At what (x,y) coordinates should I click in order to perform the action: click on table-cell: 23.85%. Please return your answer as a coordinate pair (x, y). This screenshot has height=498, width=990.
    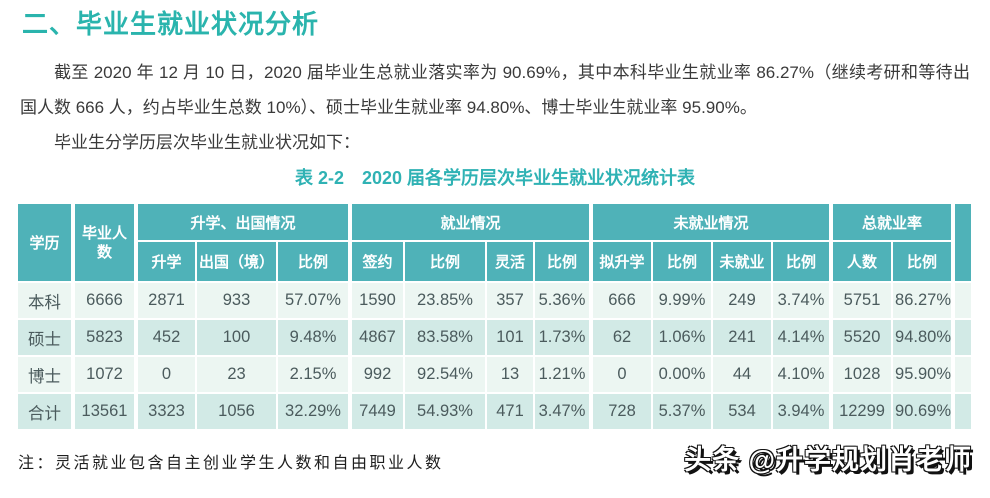
    Looking at the image, I should click on (446, 301).